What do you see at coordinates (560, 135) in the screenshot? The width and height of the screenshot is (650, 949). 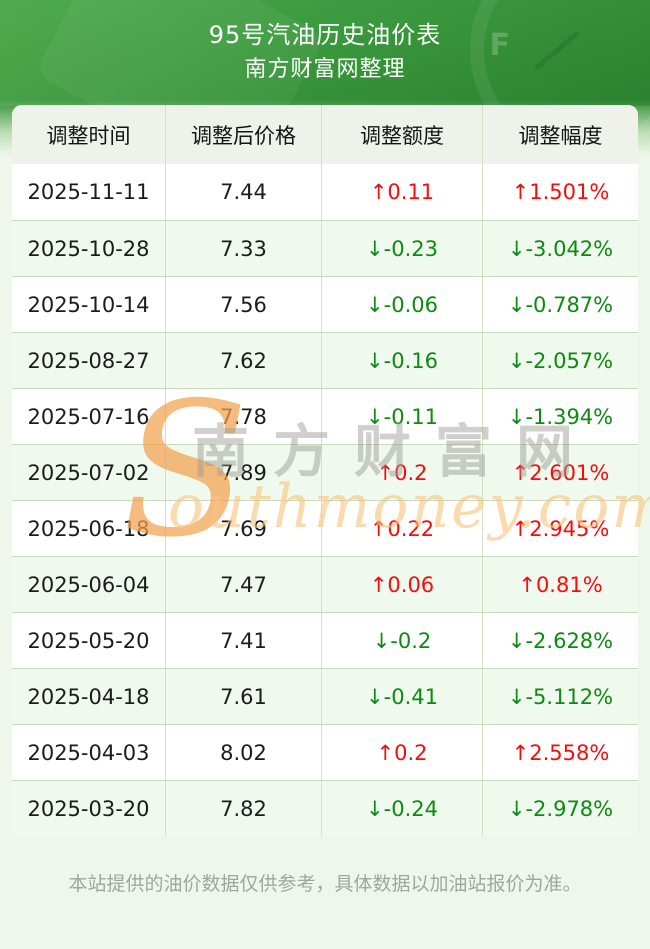 I see `column-header-percent: 调整幅度` at bounding box center [560, 135].